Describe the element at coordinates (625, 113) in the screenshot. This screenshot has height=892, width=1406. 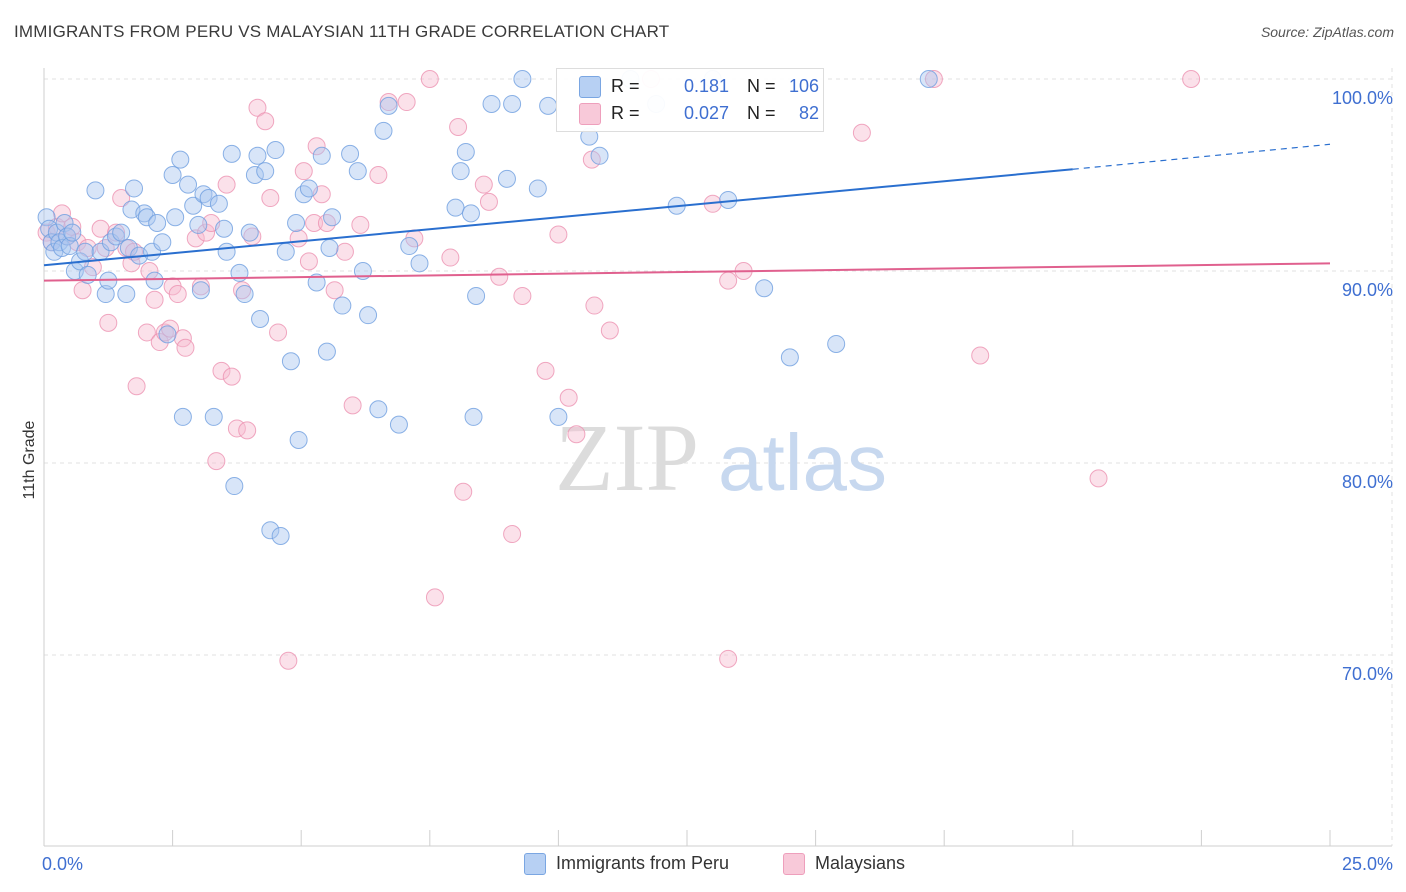
I see `legend-r-label: R =` at that location.